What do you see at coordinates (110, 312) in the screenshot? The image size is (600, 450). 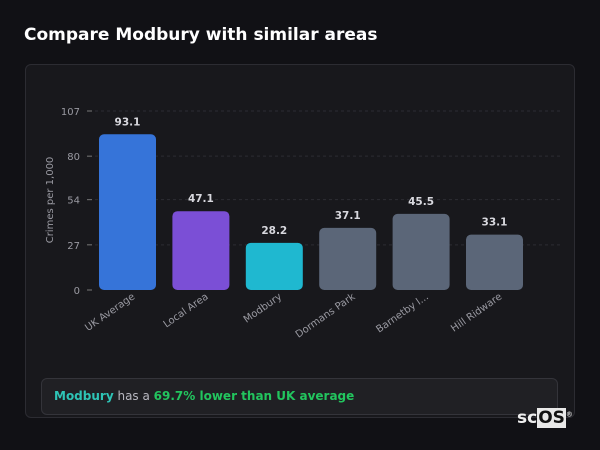 I see `x-tick-label: UK Average` at bounding box center [110, 312].